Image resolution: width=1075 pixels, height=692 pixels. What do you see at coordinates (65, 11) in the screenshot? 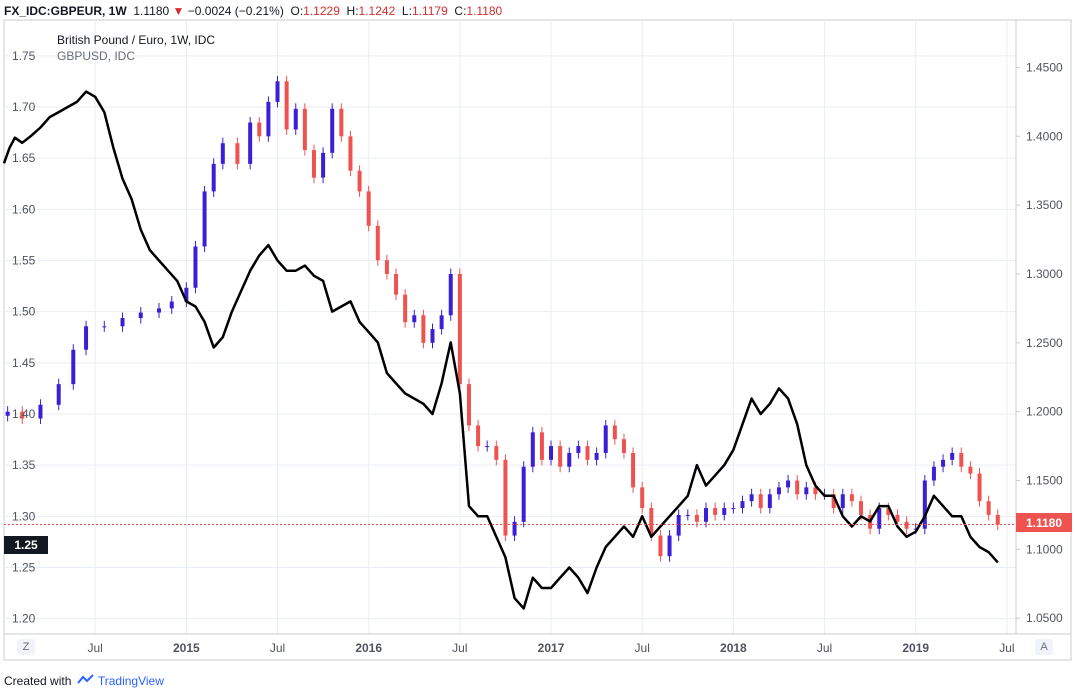
I see `symbol-name: FX_IDC:GBPEUR, 1W` at bounding box center [65, 11].